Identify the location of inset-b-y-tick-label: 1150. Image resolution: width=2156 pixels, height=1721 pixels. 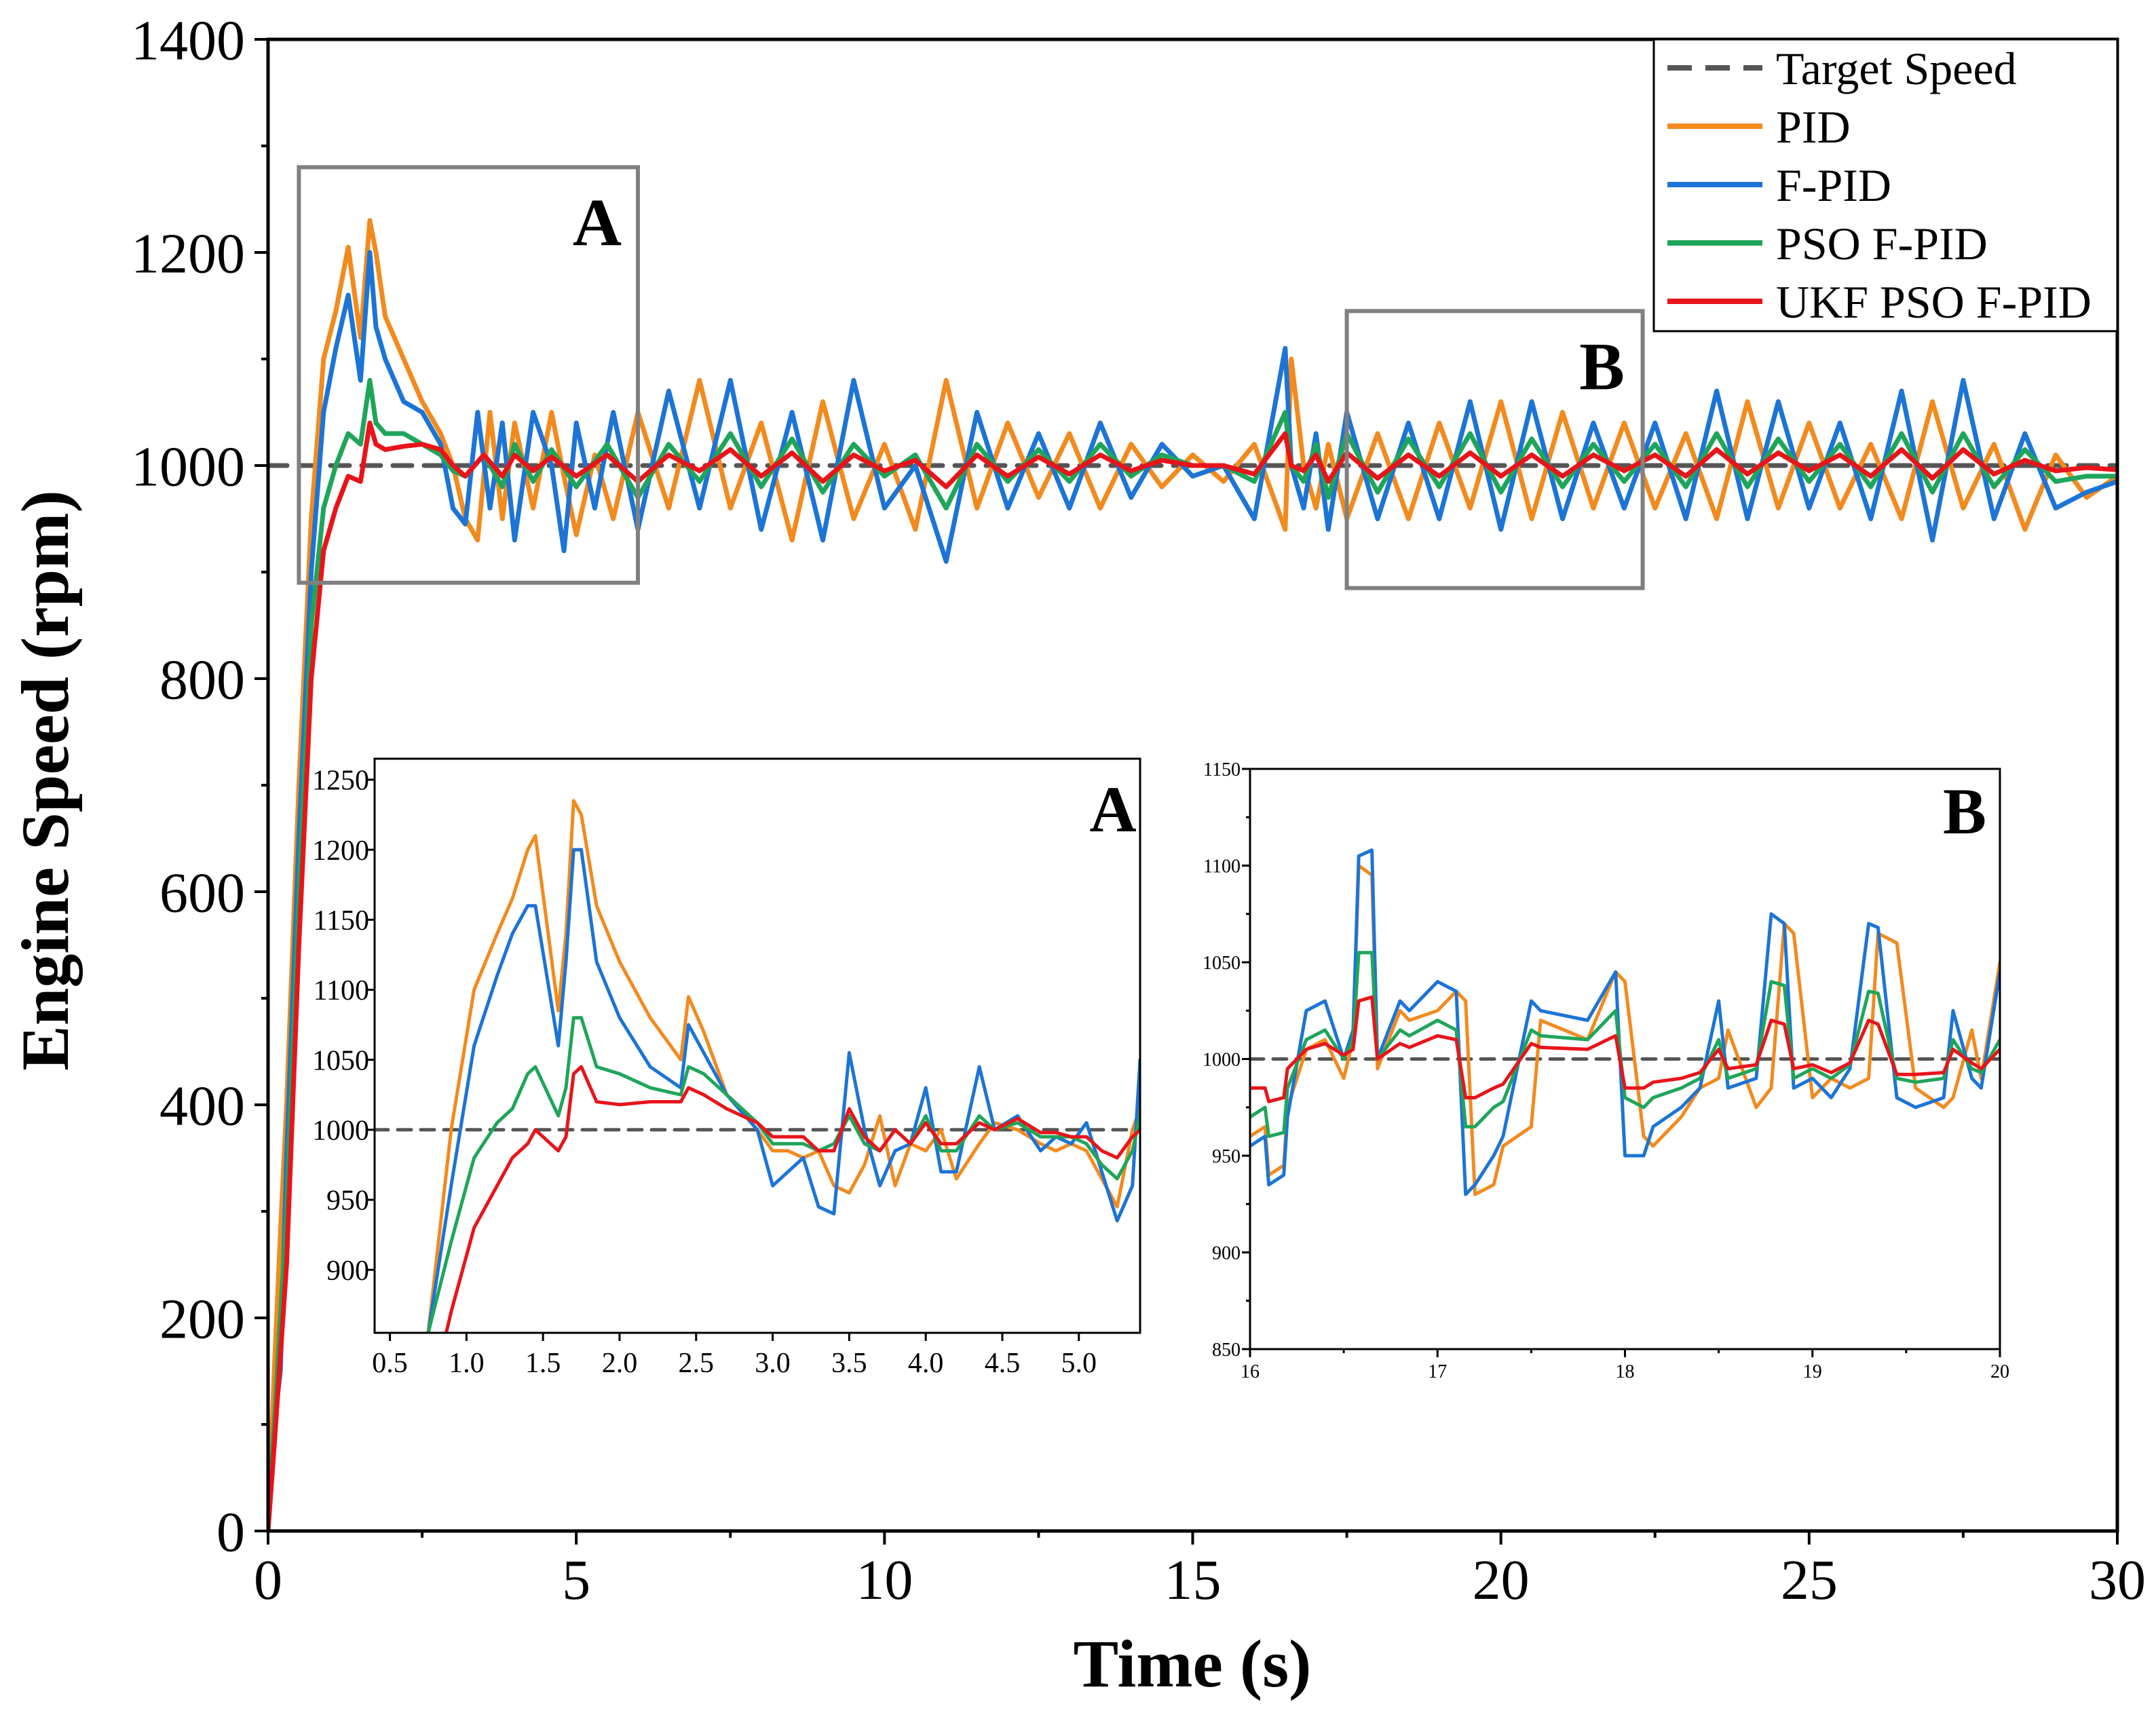
(1222, 769).